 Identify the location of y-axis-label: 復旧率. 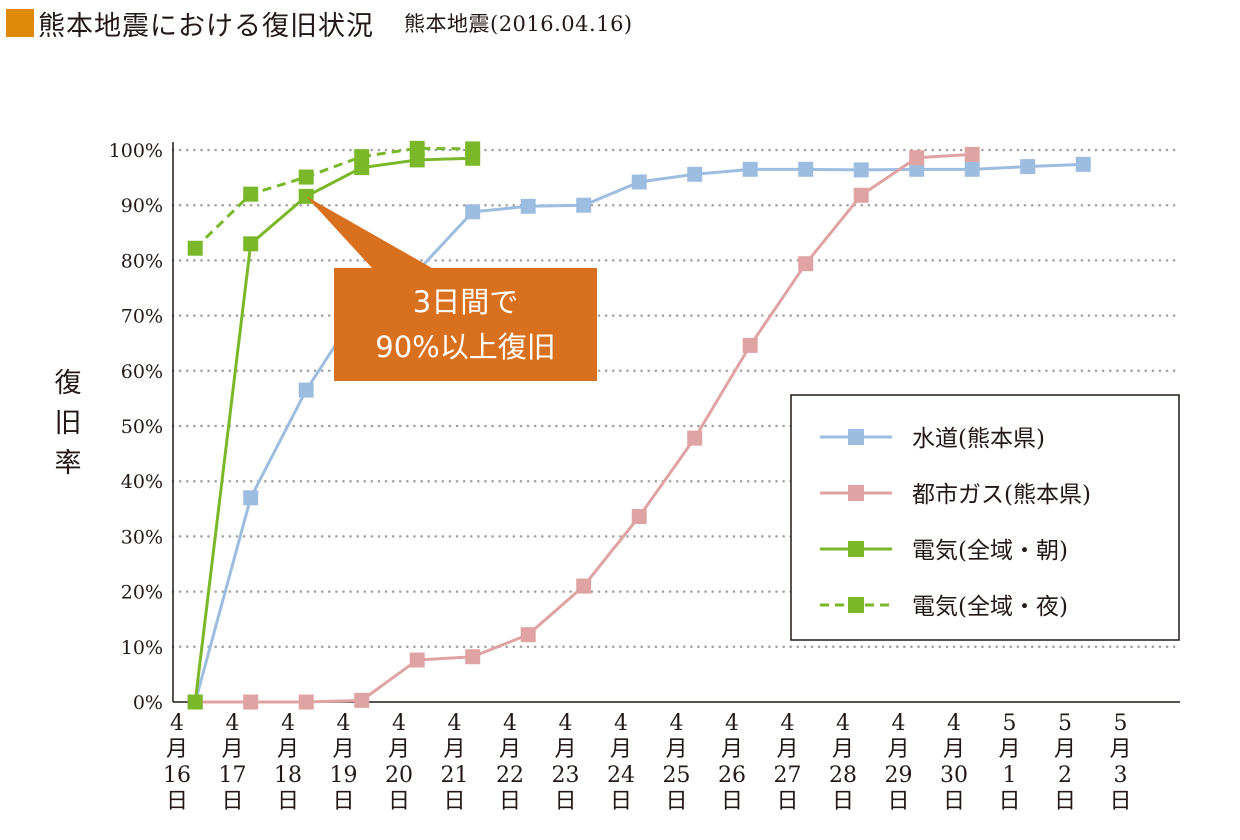
(68, 423).